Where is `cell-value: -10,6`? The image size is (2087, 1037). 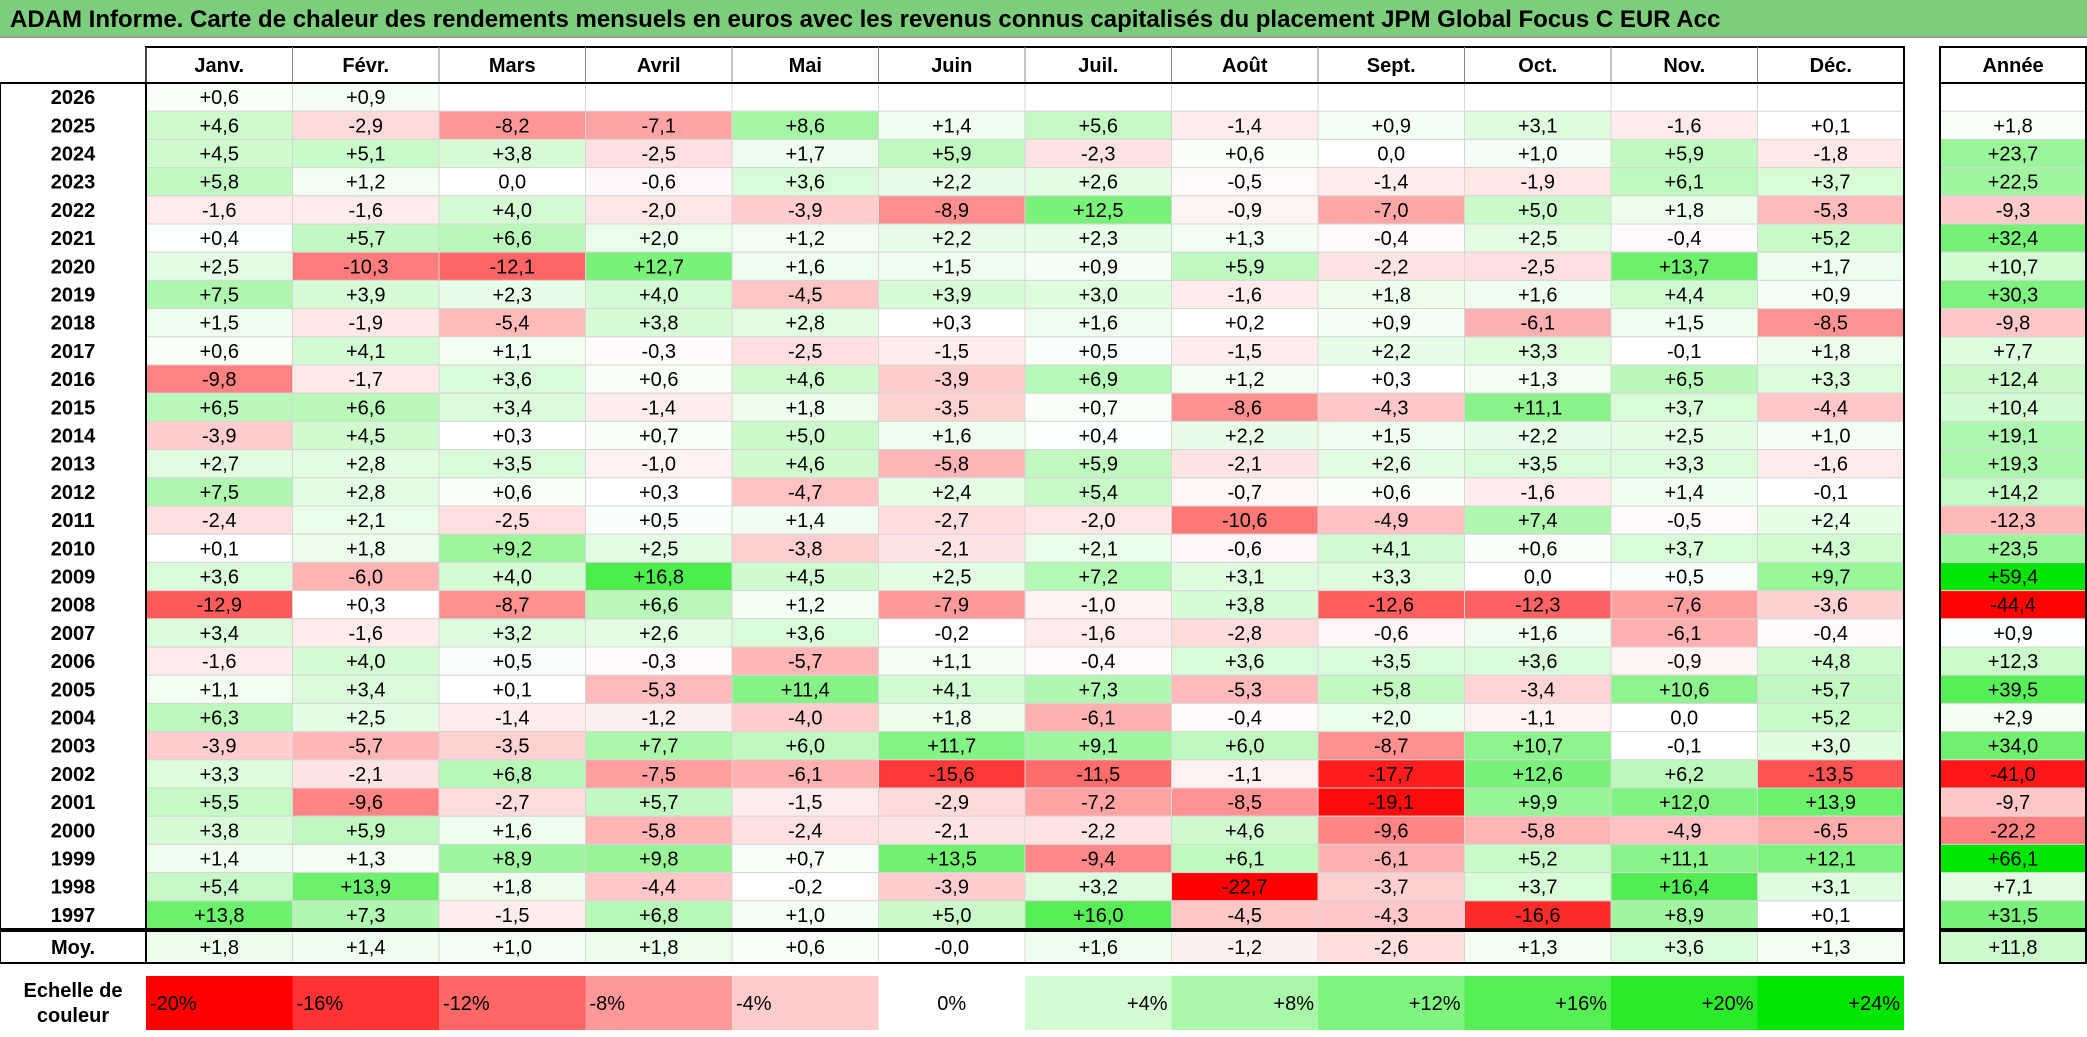 cell-value: -10,6 is located at coordinates (1245, 521).